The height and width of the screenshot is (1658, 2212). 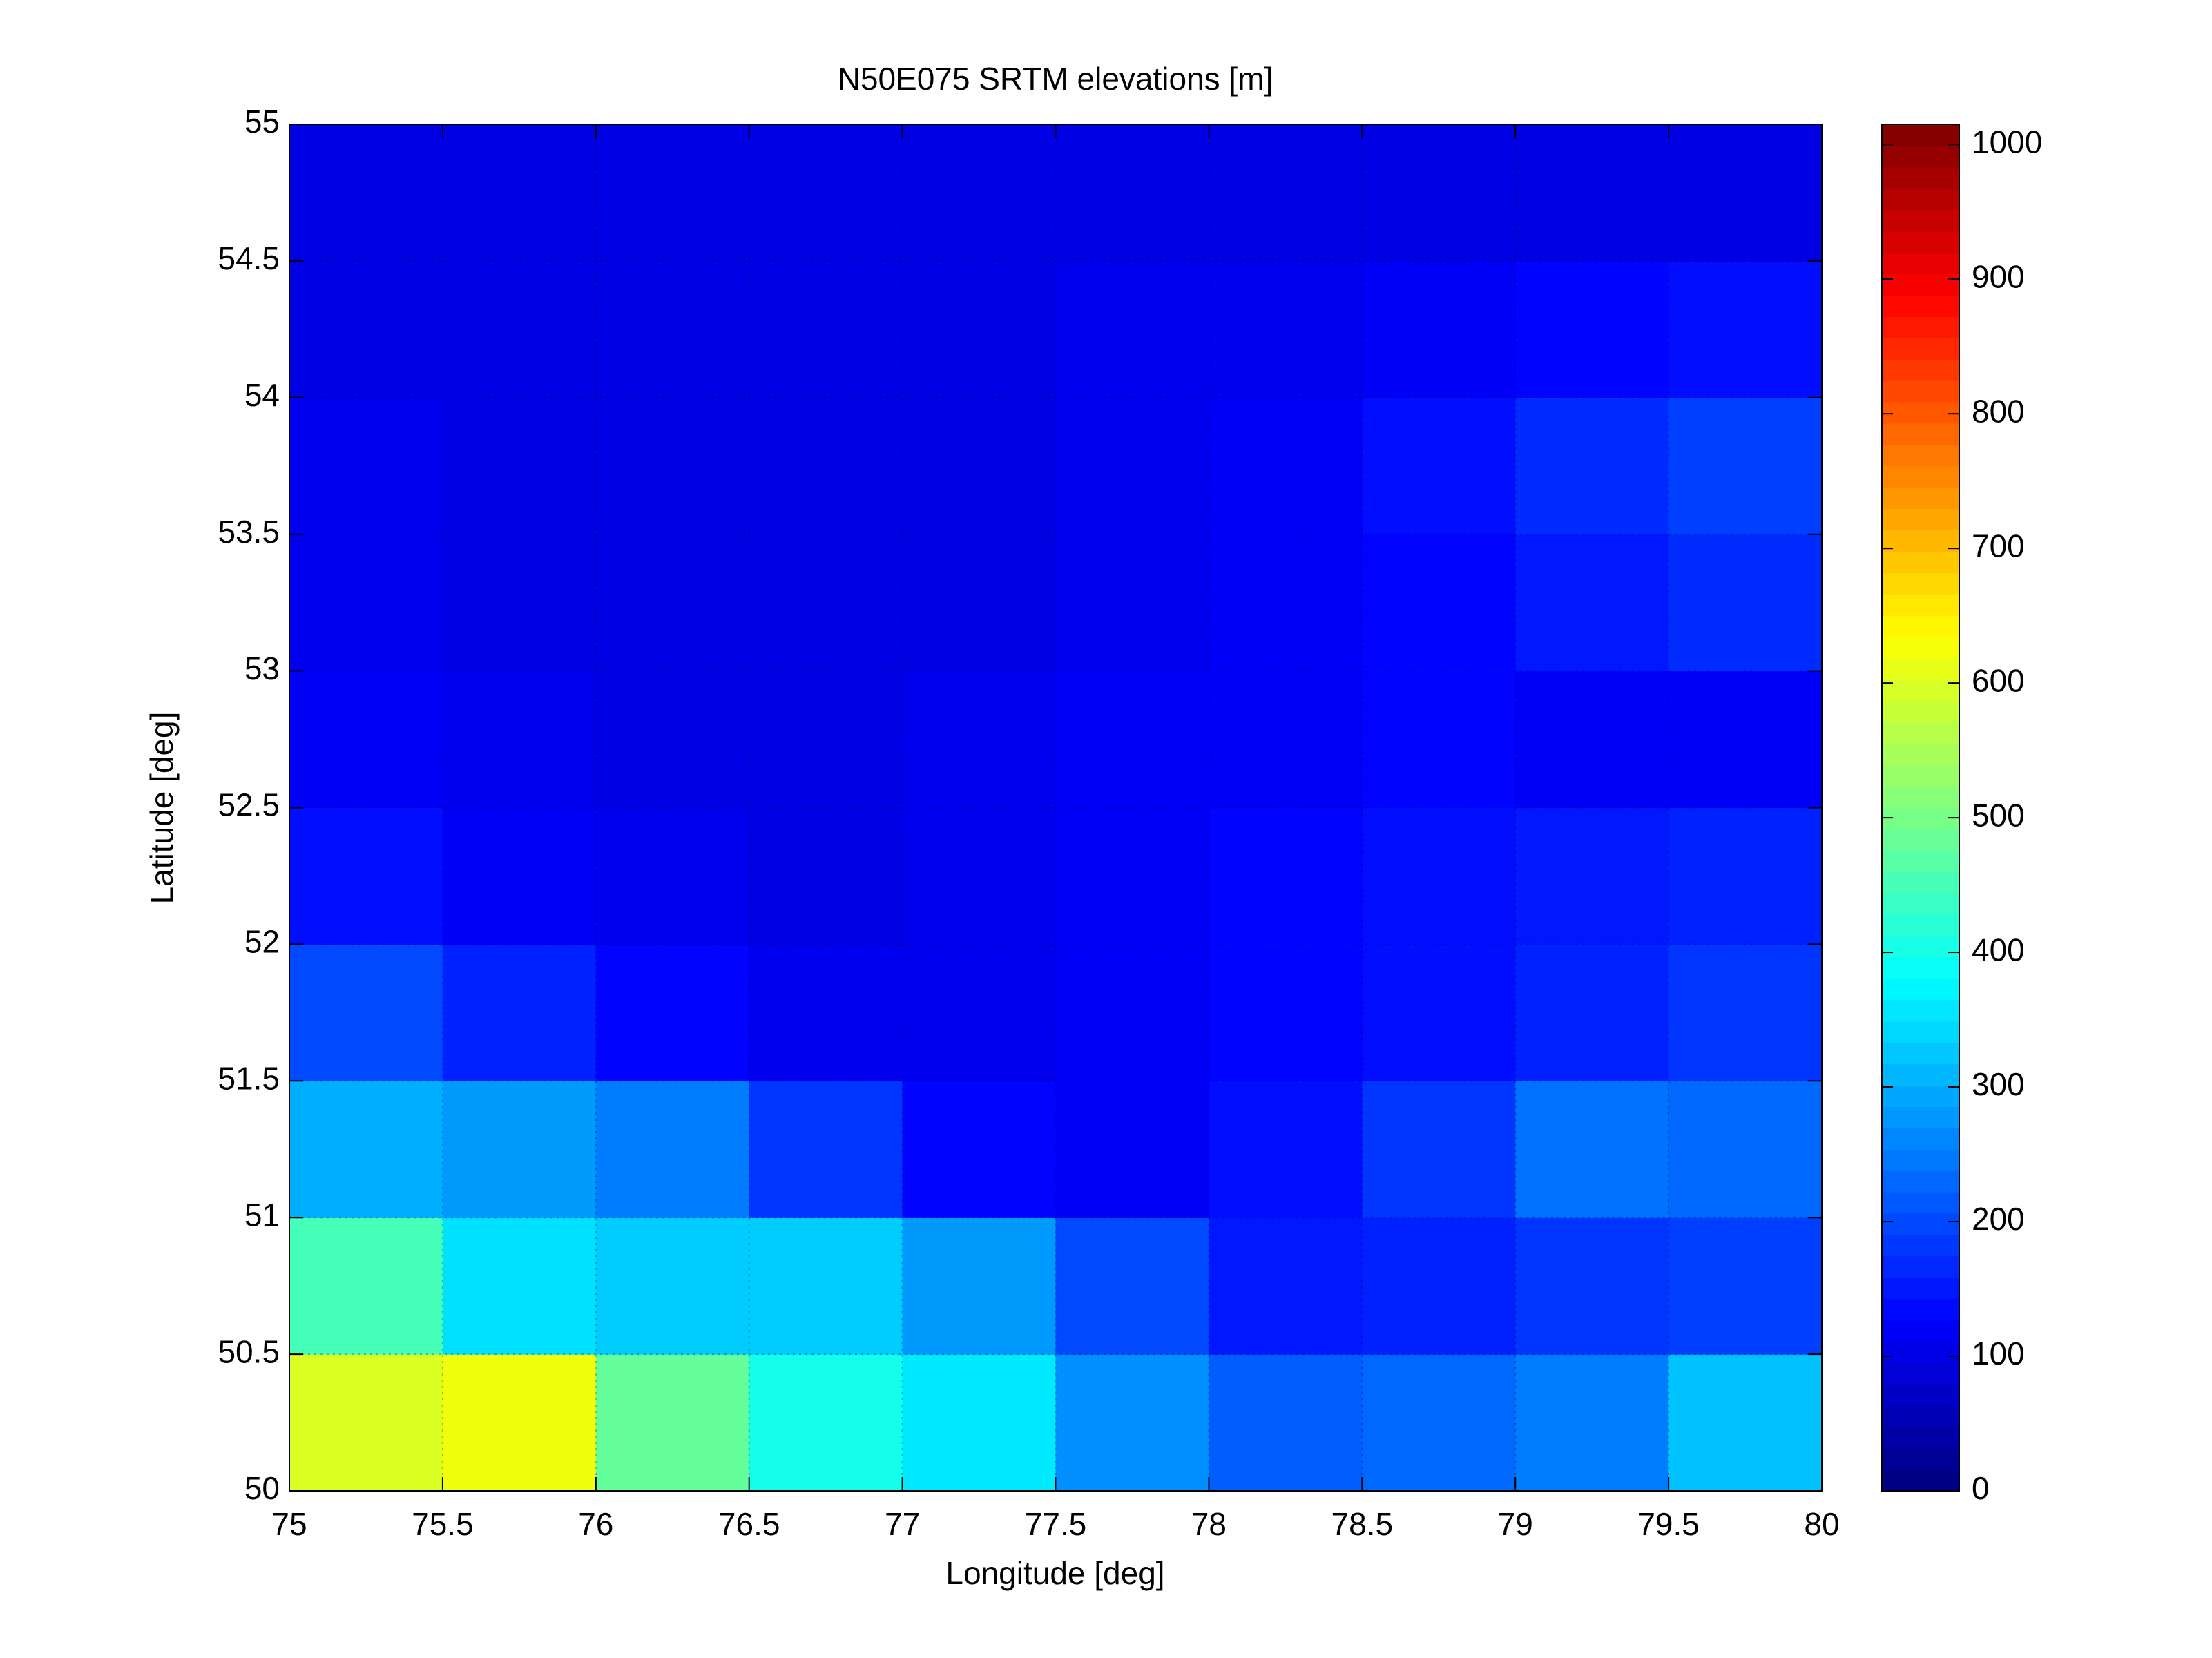 What do you see at coordinates (1981, 1488) in the screenshot?
I see `colorbar-tick-label: 0` at bounding box center [1981, 1488].